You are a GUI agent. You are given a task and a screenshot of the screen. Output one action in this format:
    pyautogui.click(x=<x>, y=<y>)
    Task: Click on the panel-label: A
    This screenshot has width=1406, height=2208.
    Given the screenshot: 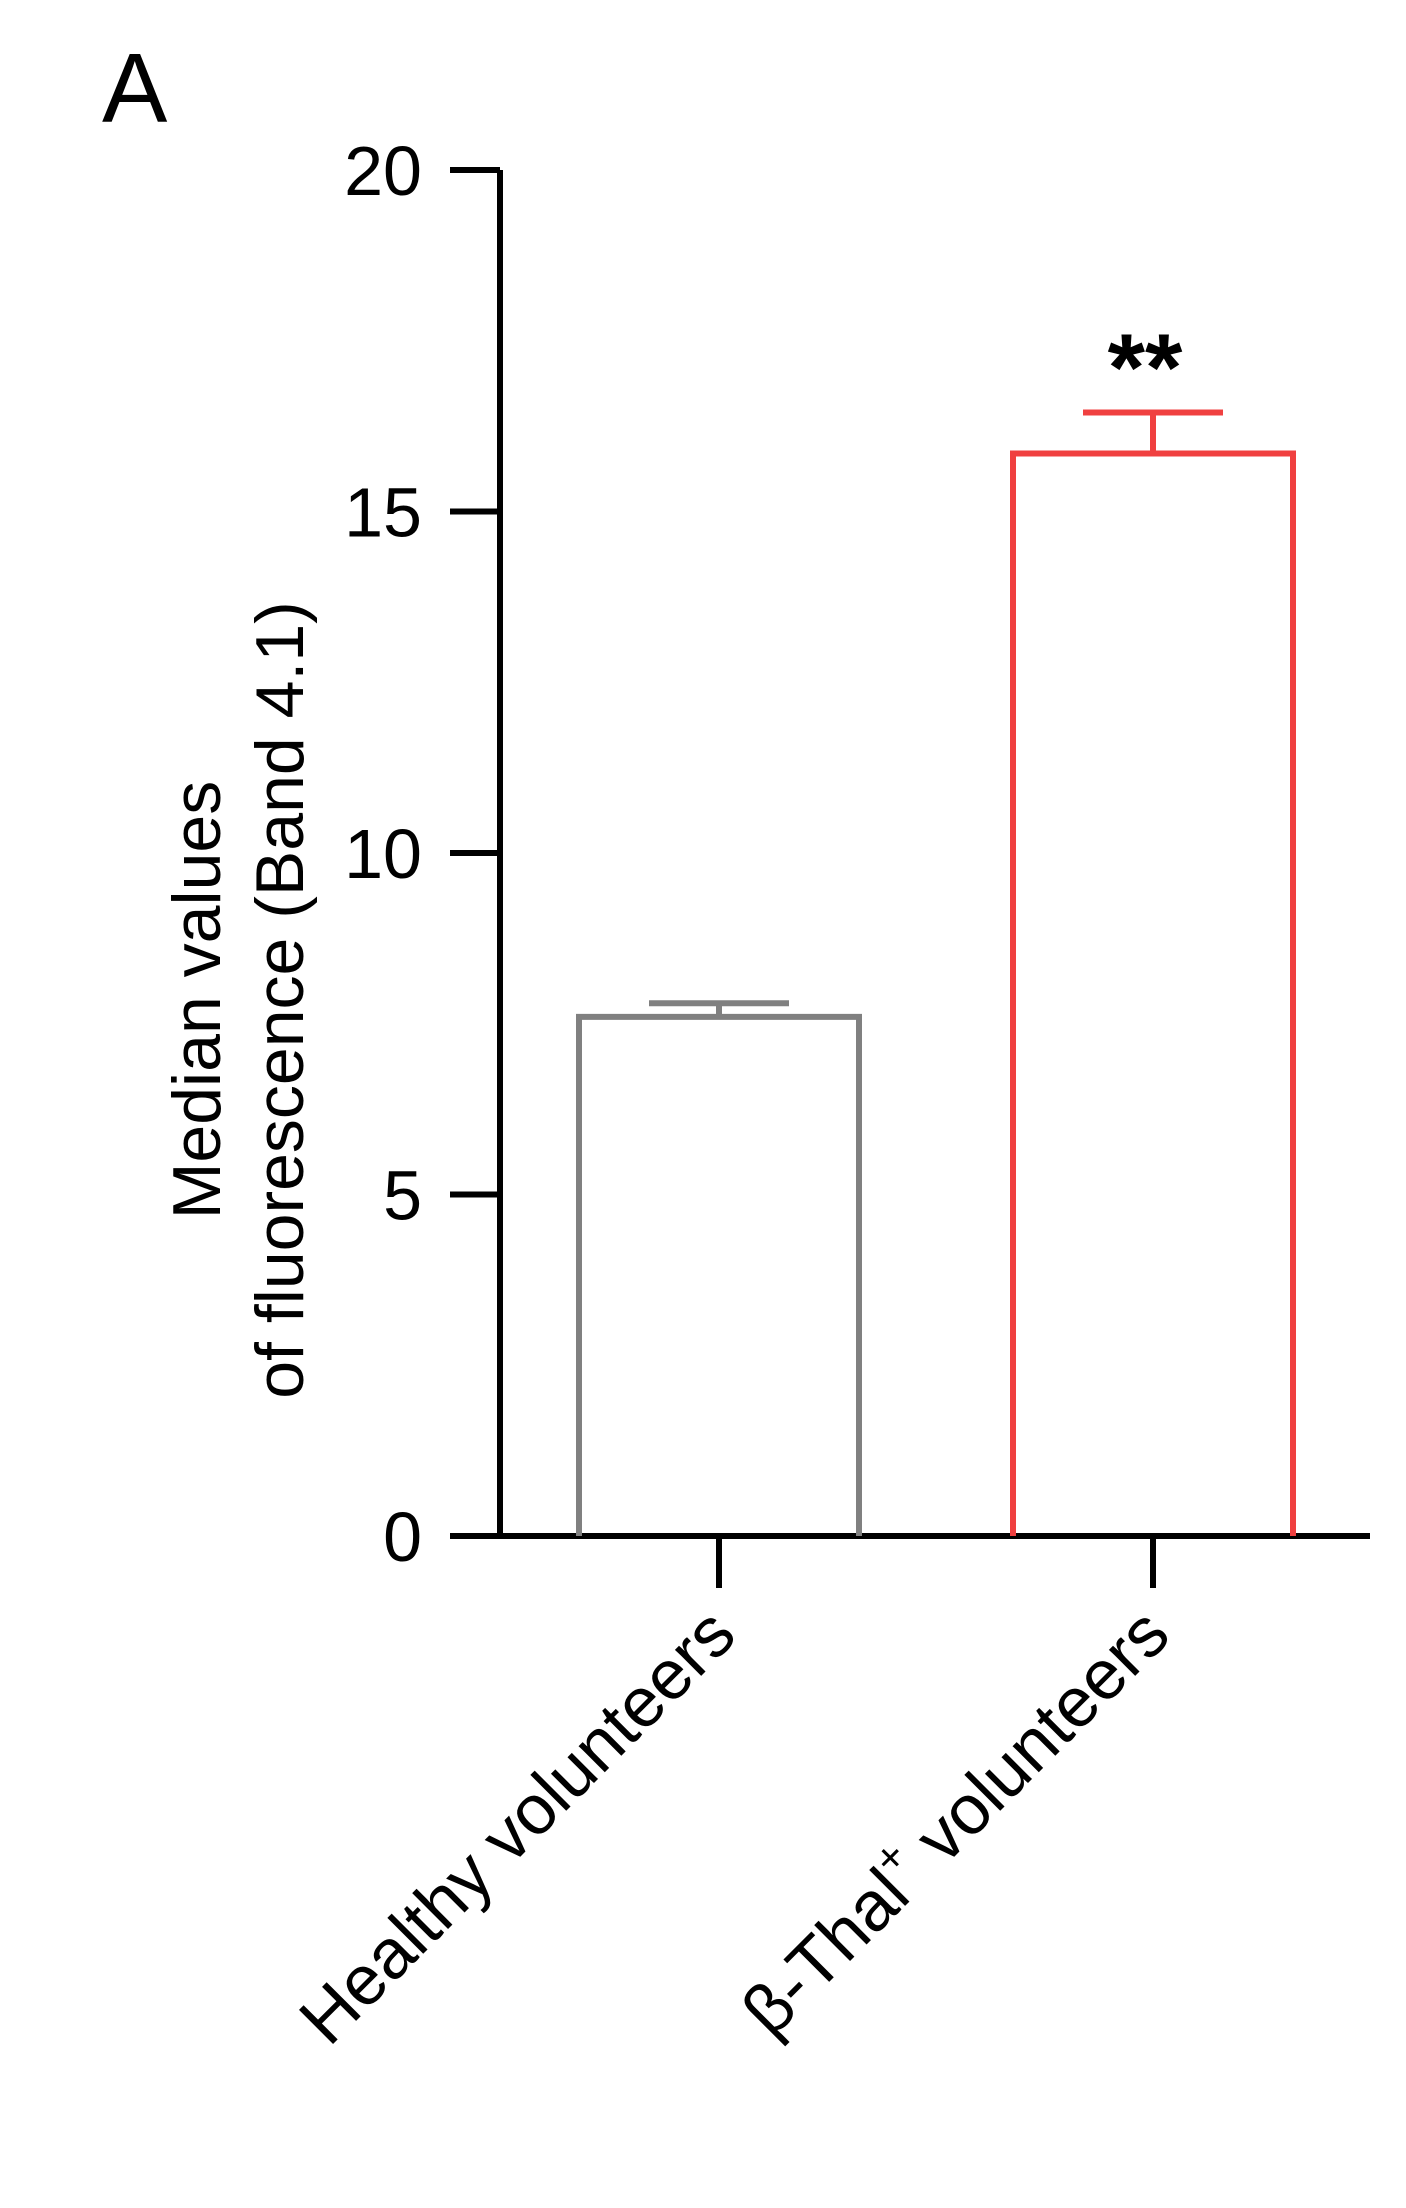 What is the action you would take?
    pyautogui.click(x=135, y=88)
    